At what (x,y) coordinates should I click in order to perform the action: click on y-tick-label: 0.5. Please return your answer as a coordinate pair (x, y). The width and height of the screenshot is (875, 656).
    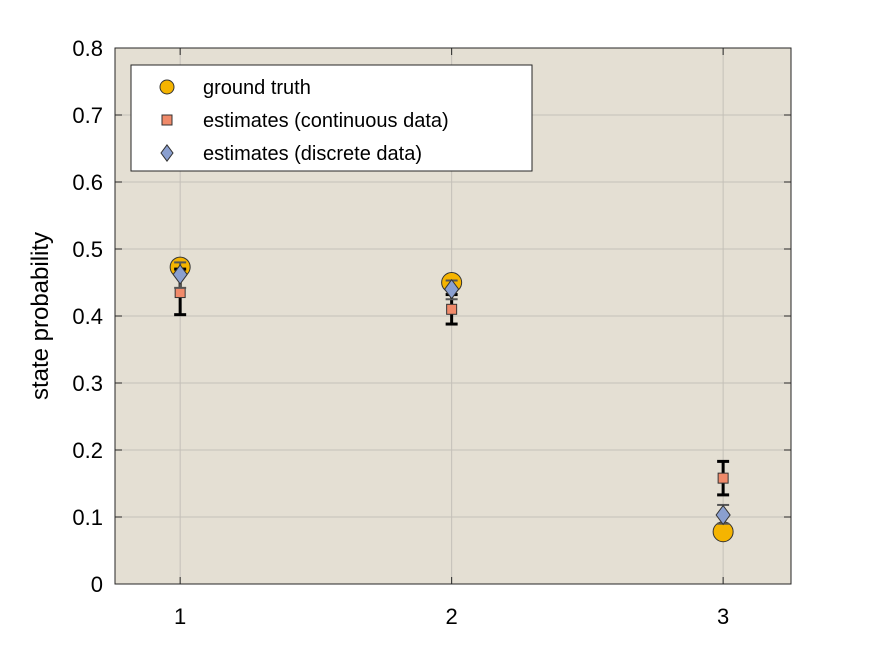
    Looking at the image, I should click on (87, 249).